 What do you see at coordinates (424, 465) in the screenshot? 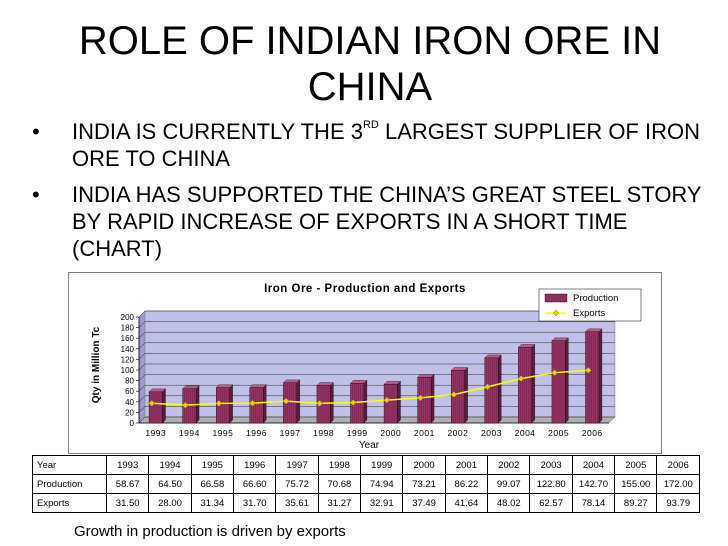
I see `table-cell: 2000` at bounding box center [424, 465].